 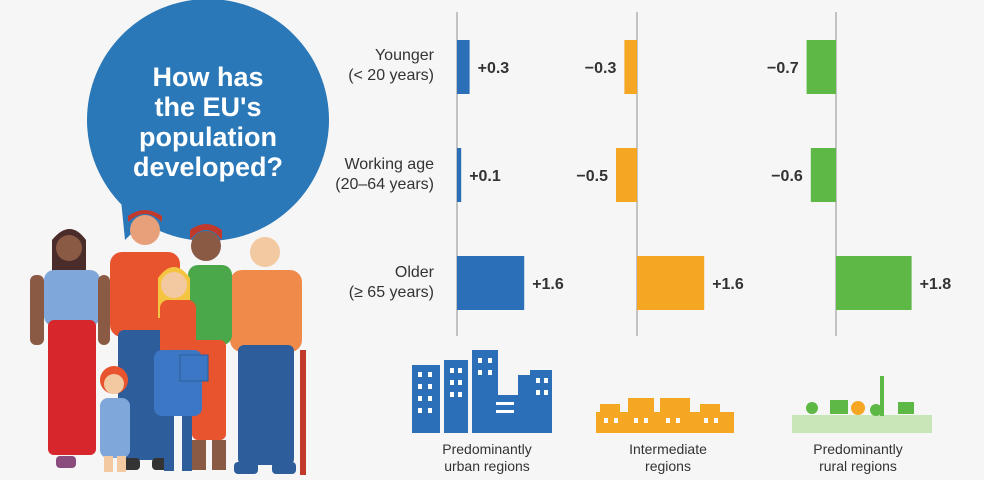 I want to click on series-label-line: regions, so click(x=668, y=466).